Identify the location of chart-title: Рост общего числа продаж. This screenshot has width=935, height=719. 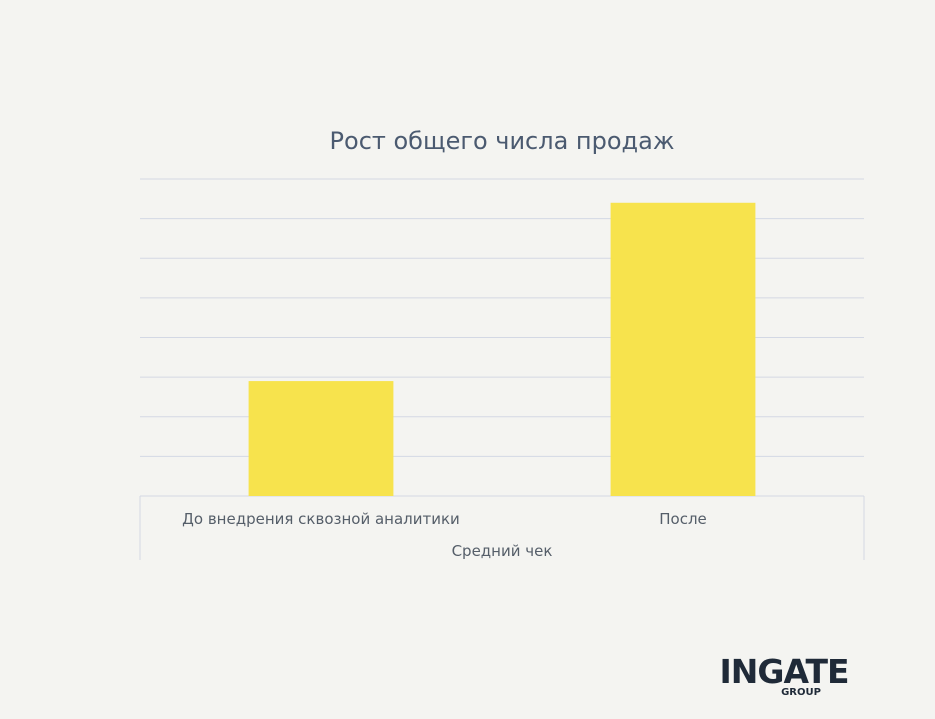
(502, 141).